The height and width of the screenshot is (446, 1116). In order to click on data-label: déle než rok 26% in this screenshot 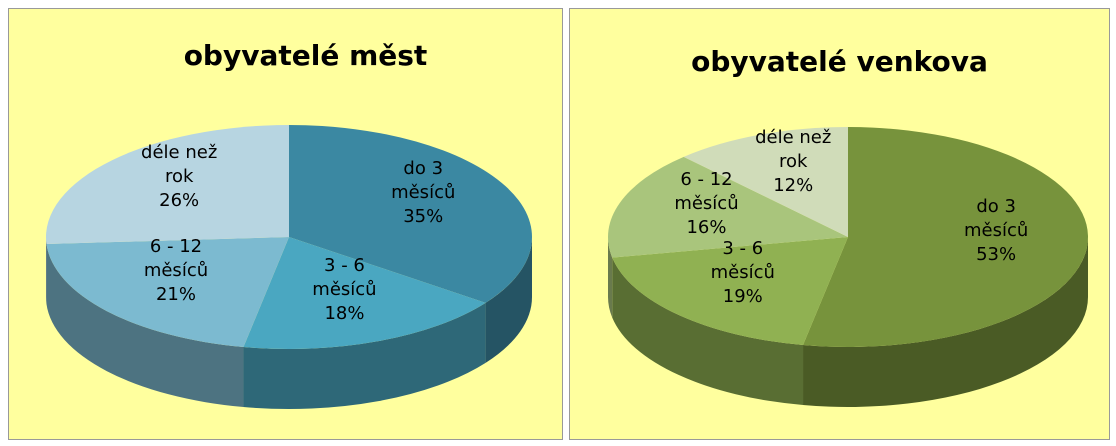, I will do `click(179, 177)`.